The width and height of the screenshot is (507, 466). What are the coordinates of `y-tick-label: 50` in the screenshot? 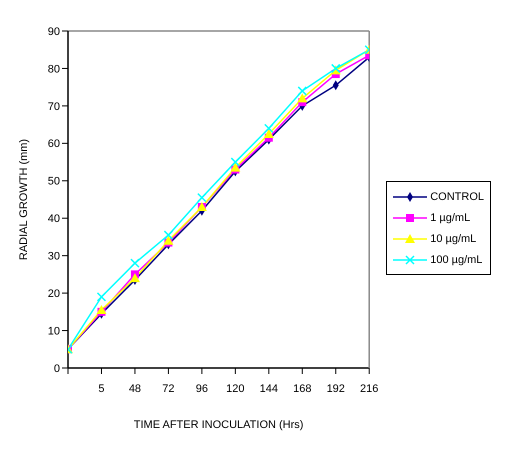 It's located at (54, 182).